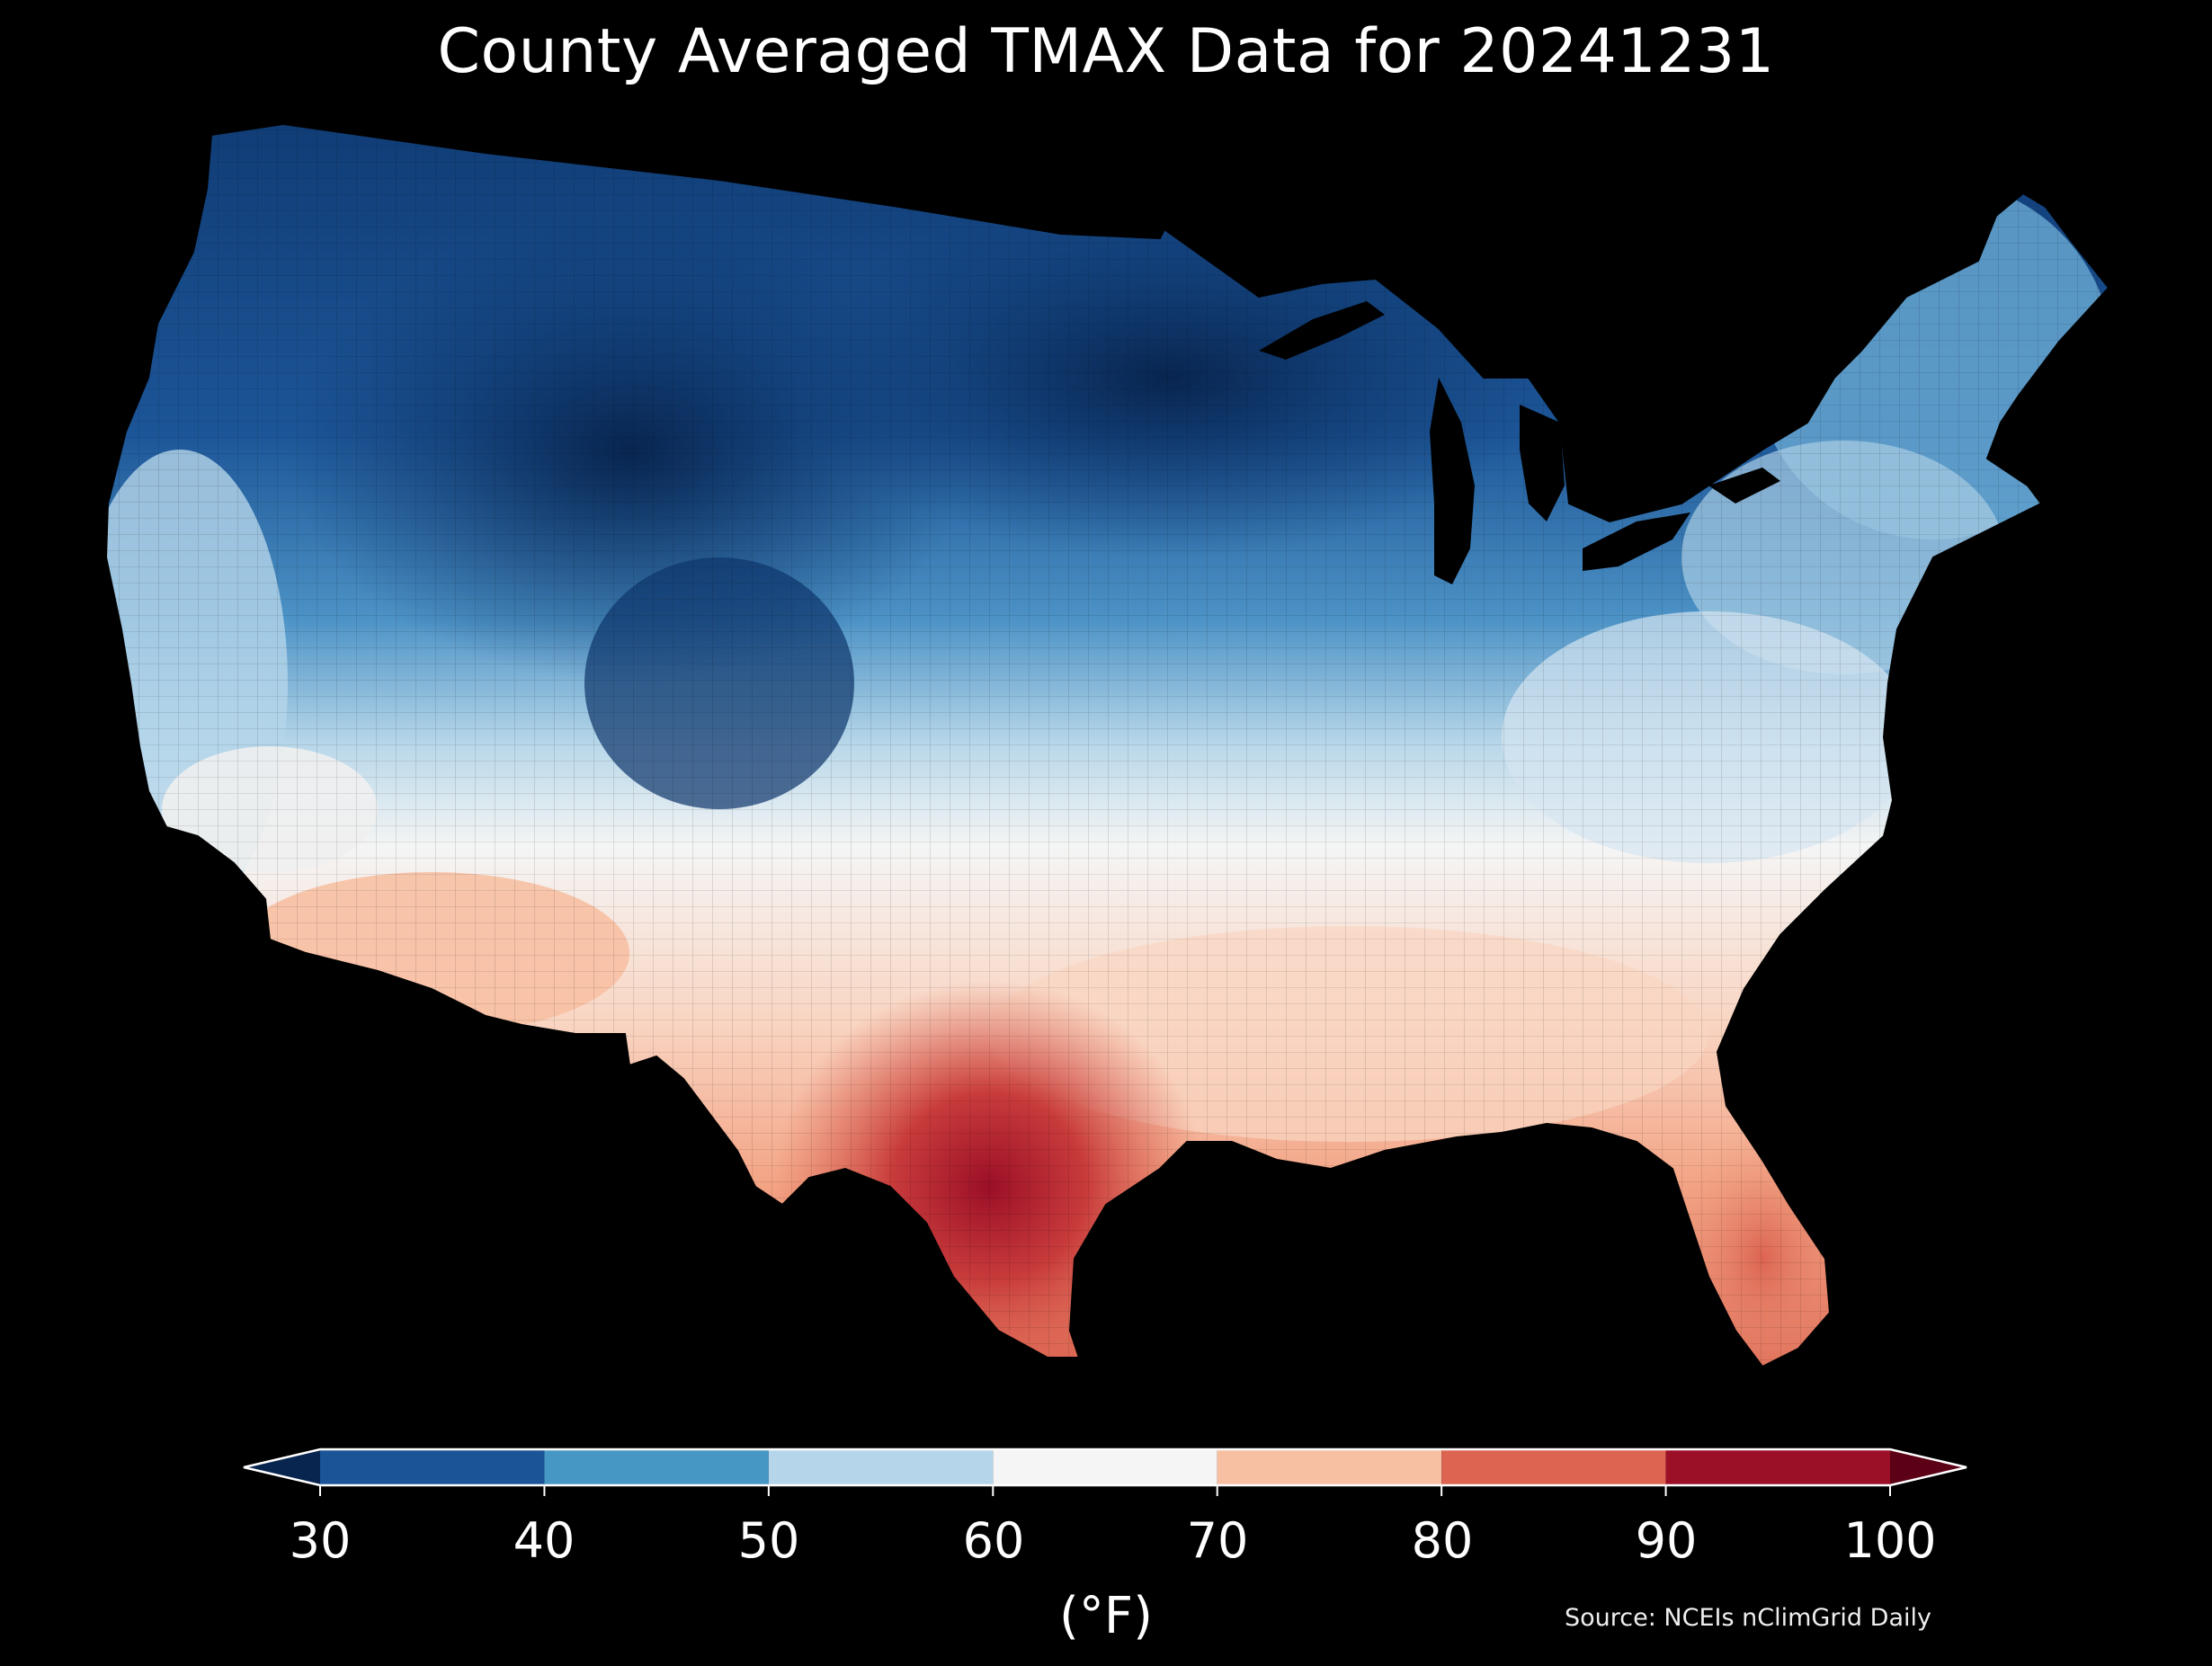  I want to click on map-title: County Averaged TMAX Data for 20241231, so click(1106, 51).